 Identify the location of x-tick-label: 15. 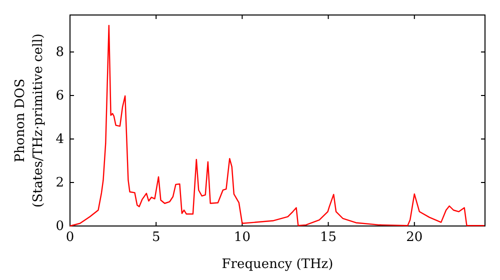
(328, 238).